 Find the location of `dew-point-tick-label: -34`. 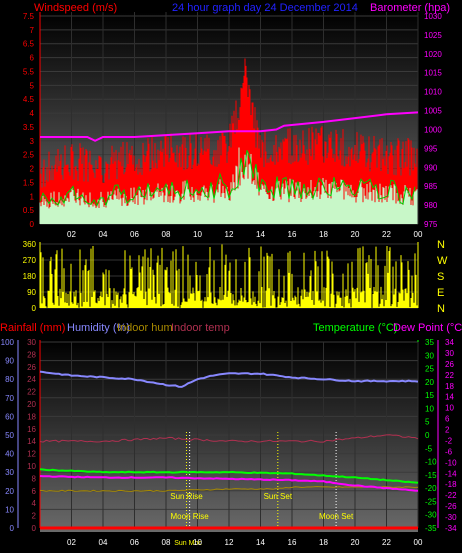

dew-point-tick-label: -34 is located at coordinates (451, 528).